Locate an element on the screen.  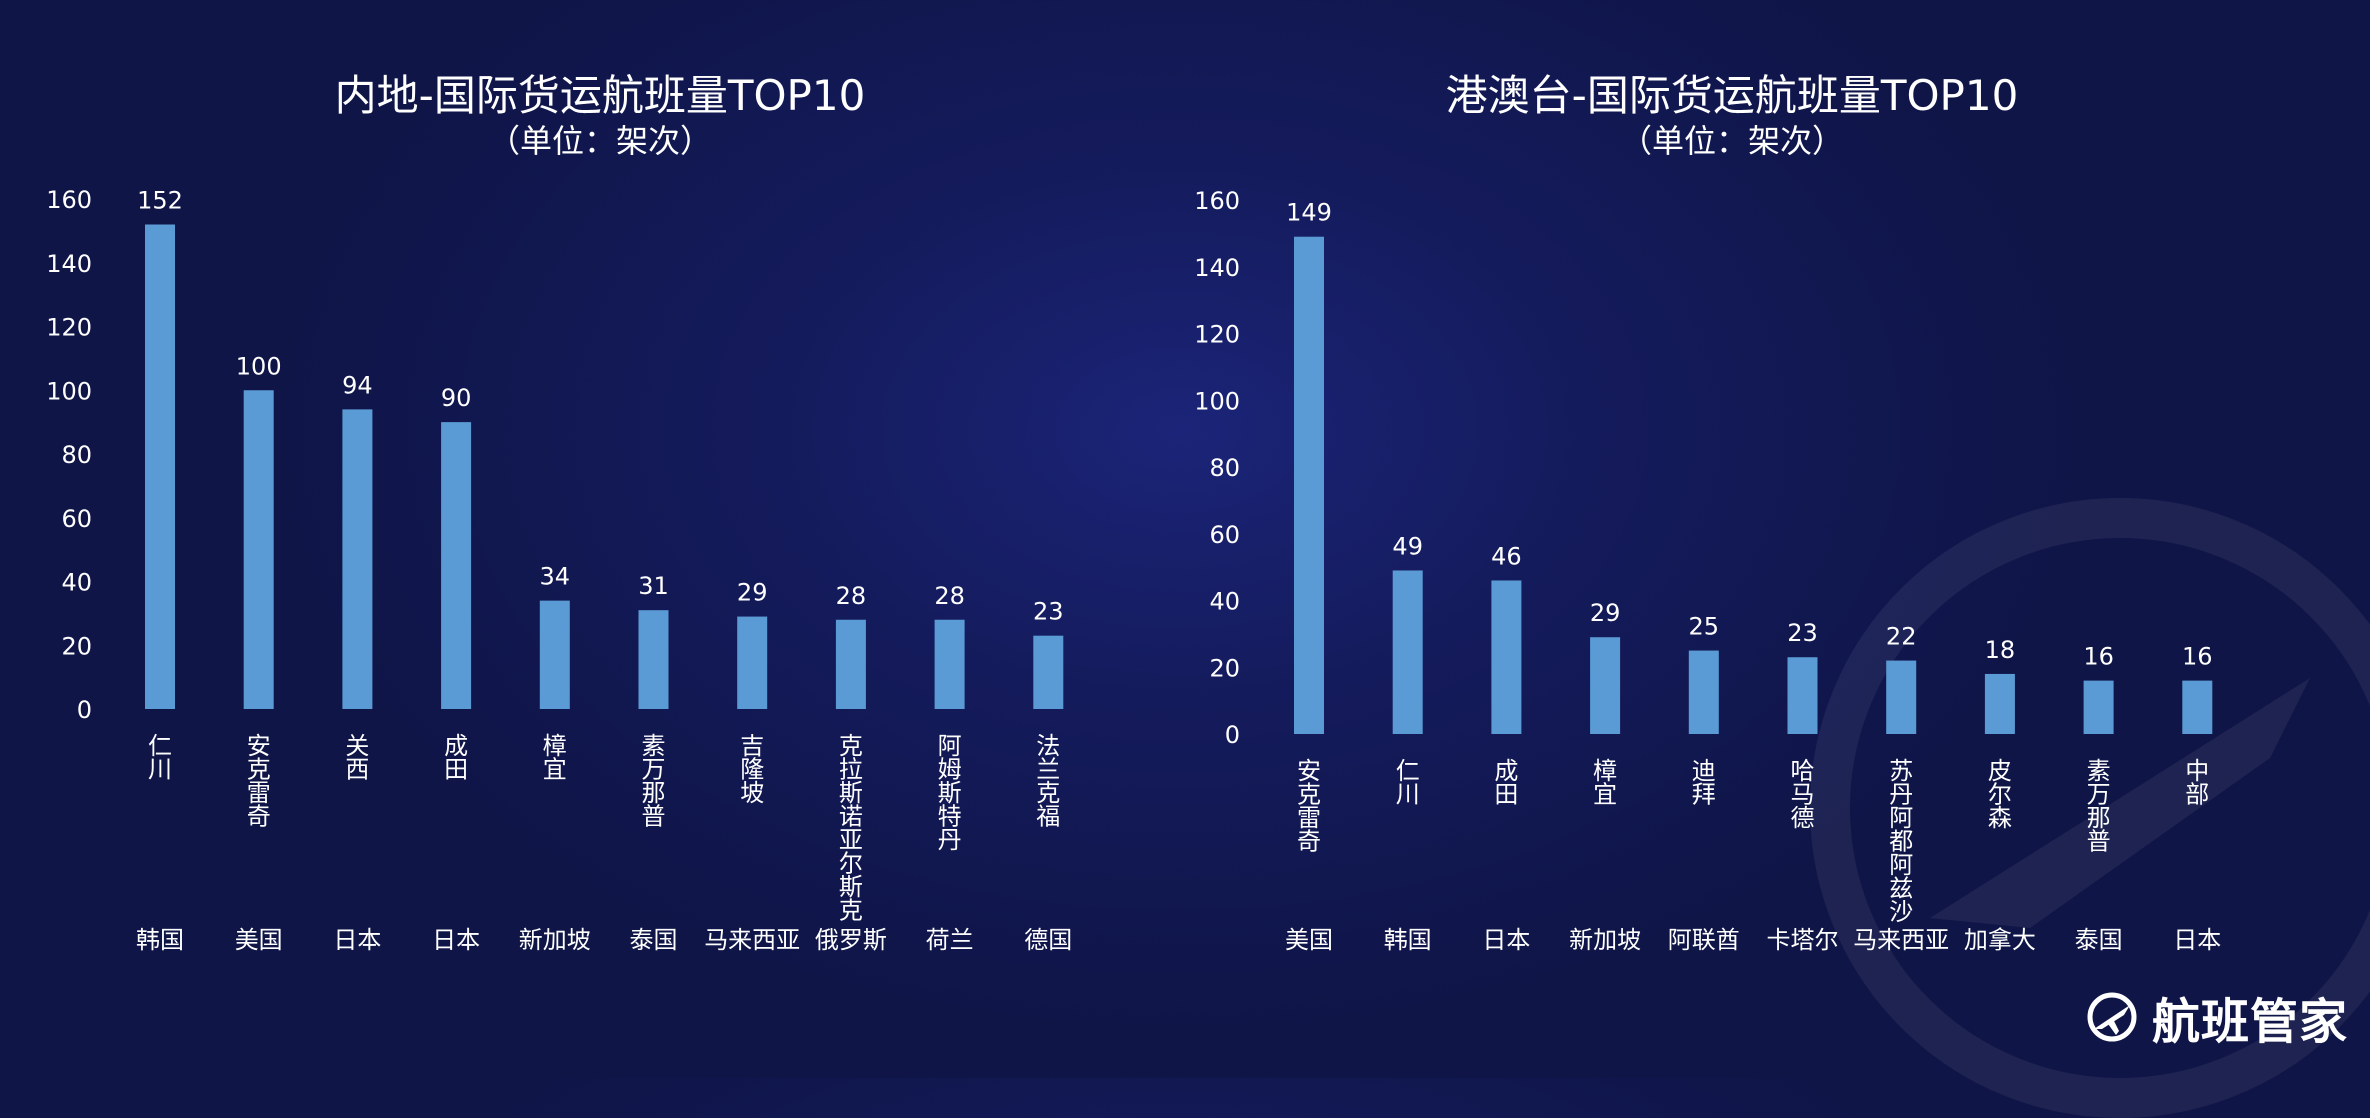
chart-2-ytick: 140 is located at coordinates (1217, 268).